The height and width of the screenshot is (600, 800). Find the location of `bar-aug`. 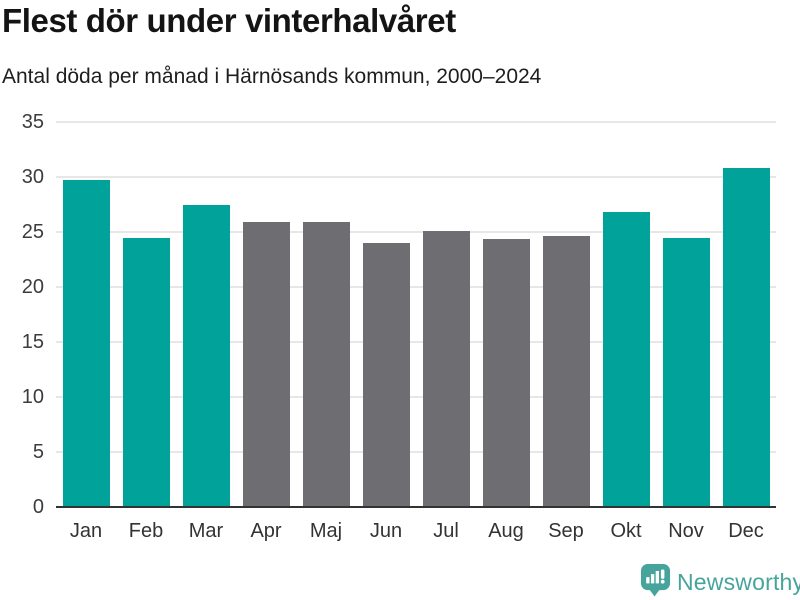

bar-aug is located at coordinates (506, 372).